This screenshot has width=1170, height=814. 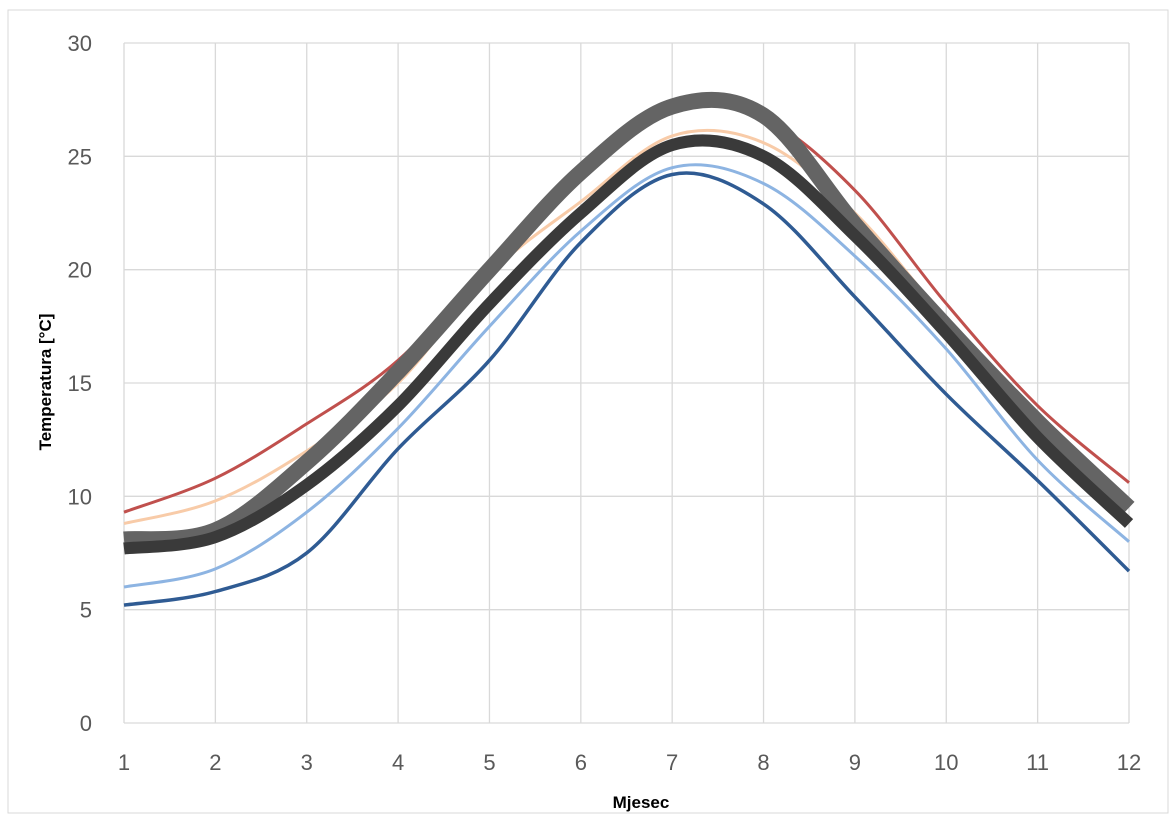 I want to click on x-tick-label: 4, so click(x=398, y=762).